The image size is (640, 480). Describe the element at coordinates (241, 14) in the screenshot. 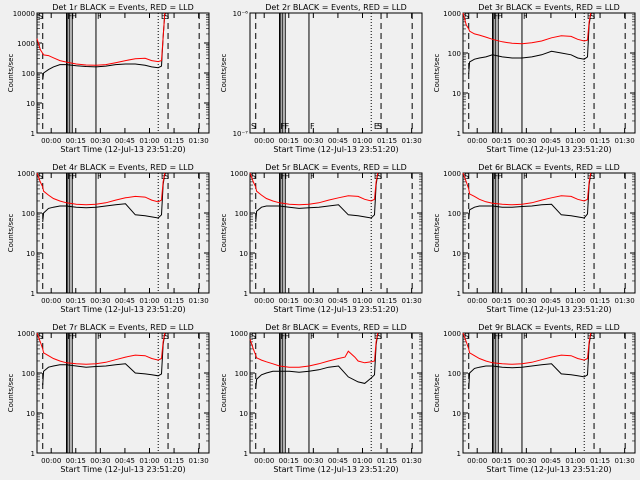

I see `y-tick-label: 10⁻⁶` at that location.